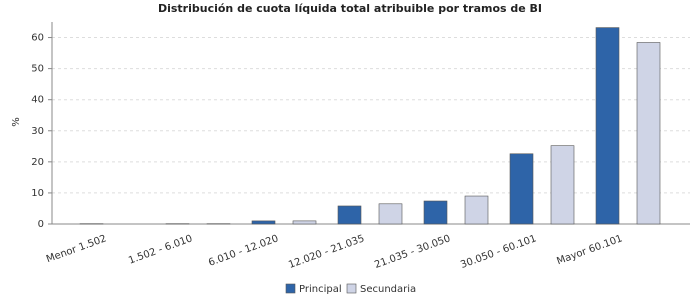 This screenshot has width=700, height=300. I want to click on x-tick-label: Menor 1.502, so click(76, 249).